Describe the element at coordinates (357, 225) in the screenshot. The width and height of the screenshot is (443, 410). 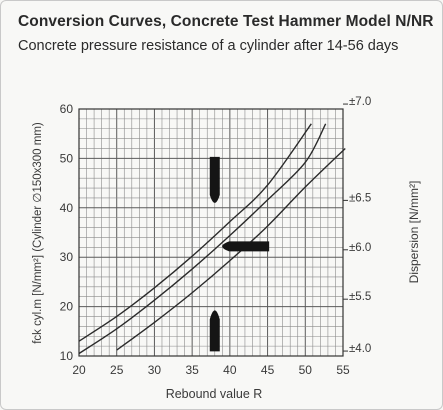
I see `dispersion-tick-labels: ±4.0 ±5.5 ±6.0 ±6.5 ±7.0` at that location.